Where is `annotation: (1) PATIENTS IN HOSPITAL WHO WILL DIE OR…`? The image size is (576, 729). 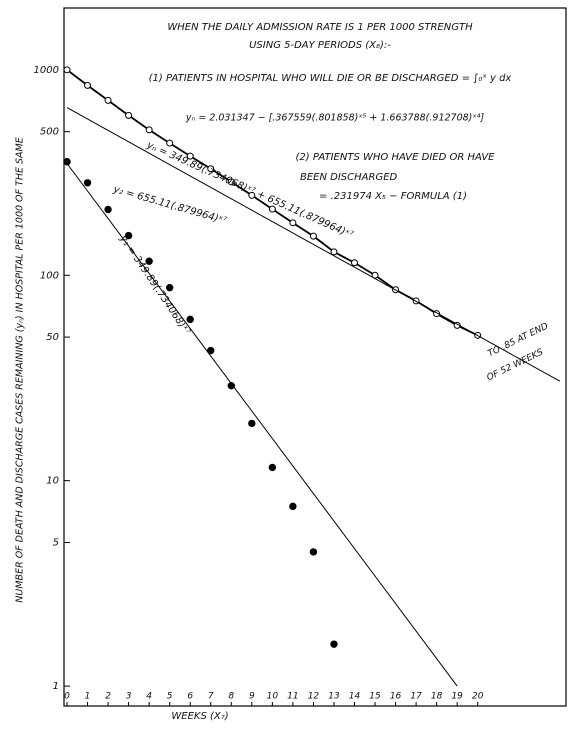 annotation: (1) PATIENTS IN HOSPITAL WHO WILL DIE OR… is located at coordinates (330, 78).